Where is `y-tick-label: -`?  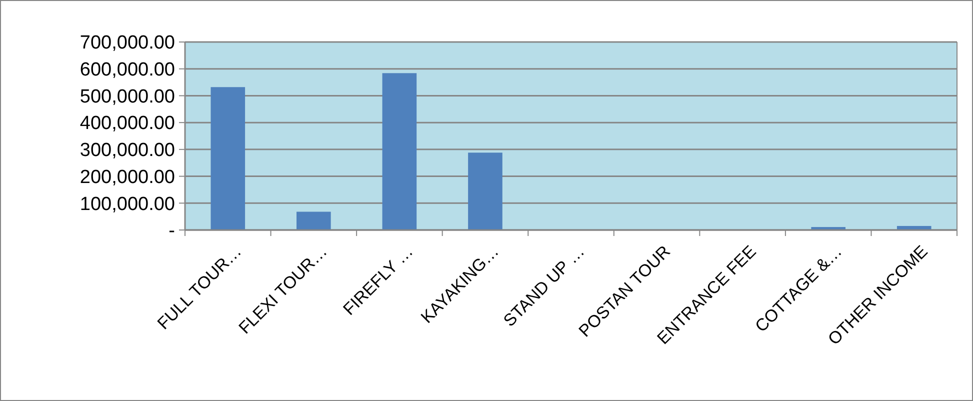
y-tick-label: - is located at coordinates (171, 231).